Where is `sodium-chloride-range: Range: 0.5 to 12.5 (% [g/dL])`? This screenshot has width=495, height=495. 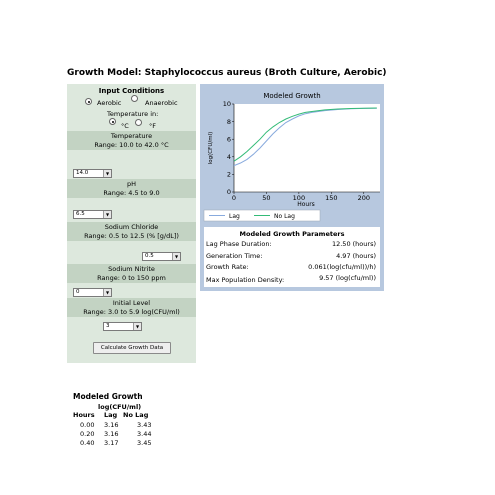
sodium-chloride-range: Range: 0.5 to 12.5 (% [g/dL]) is located at coordinates (131, 235).